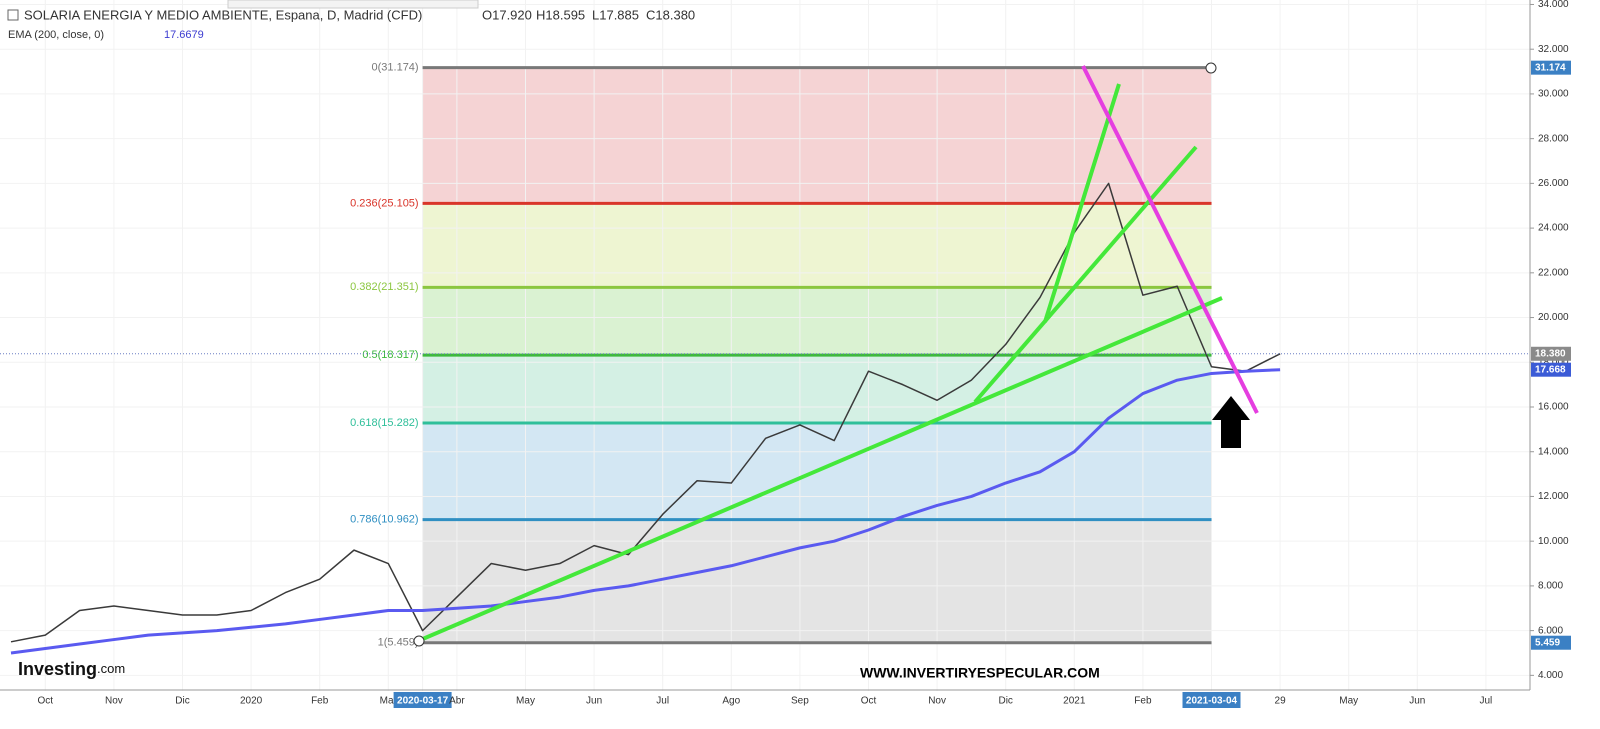  What do you see at coordinates (731, 701) in the screenshot?
I see `x-tick-label: Ago` at bounding box center [731, 701].